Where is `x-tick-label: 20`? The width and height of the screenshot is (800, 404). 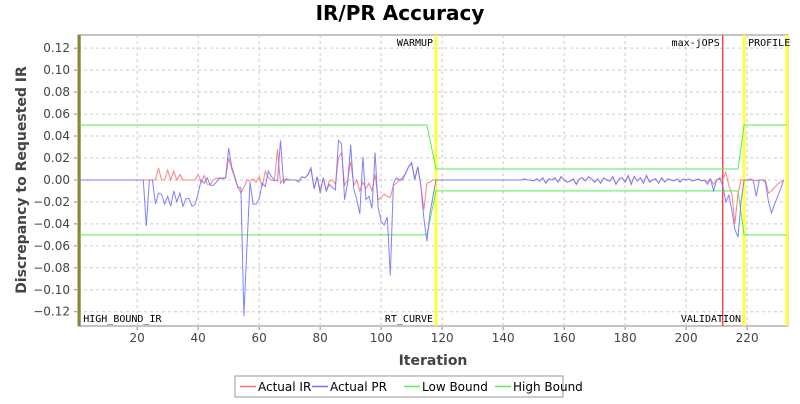
x-tick-label: 20 is located at coordinates (137, 338).